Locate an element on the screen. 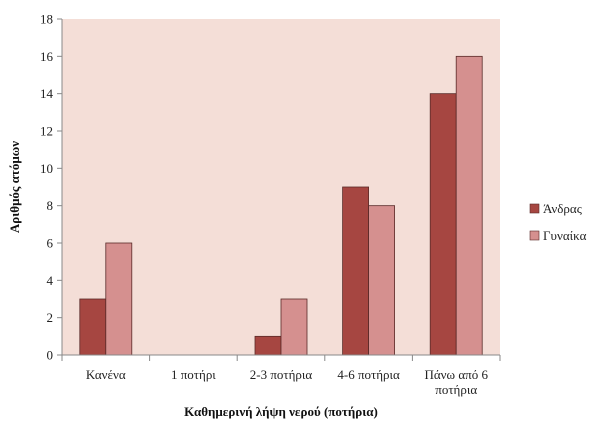 This screenshot has height=426, width=597. x-tick-label: 2-3 ποτήρια is located at coordinates (281, 374).